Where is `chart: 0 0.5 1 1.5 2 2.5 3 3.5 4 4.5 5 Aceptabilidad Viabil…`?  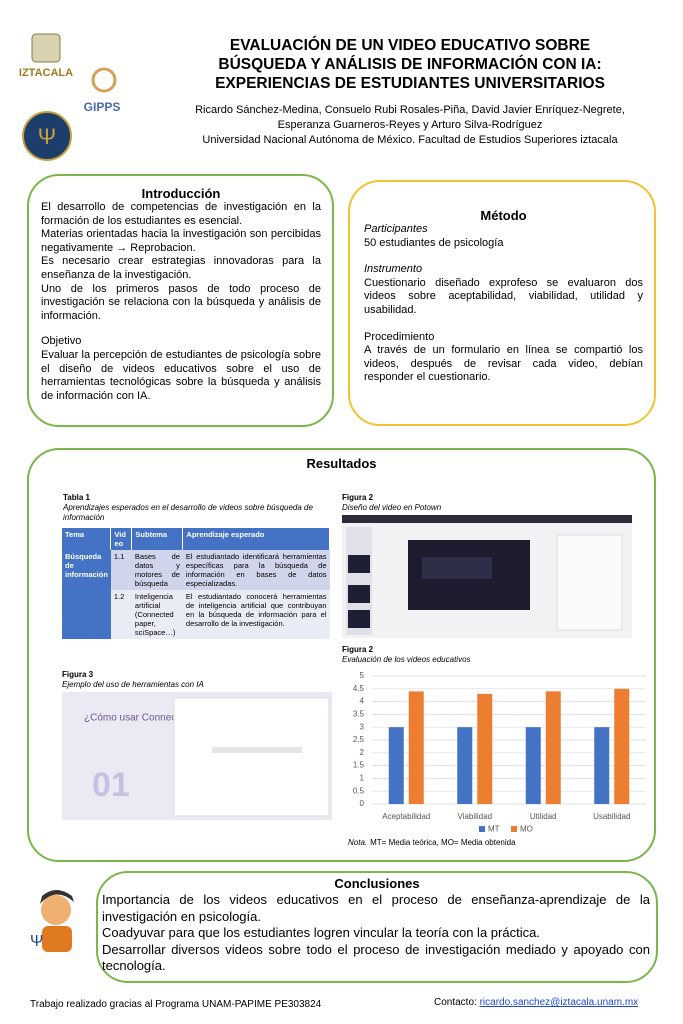 chart: 0 0.5 1 1.5 2 2.5 3 3.5 4 4.5 5 Aceptabilidad Viabil… is located at coordinates (497, 759).